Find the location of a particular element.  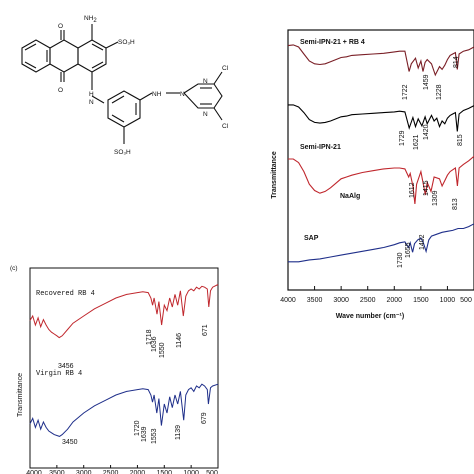

peak-label: 1553 is located at coordinates (154, 436).